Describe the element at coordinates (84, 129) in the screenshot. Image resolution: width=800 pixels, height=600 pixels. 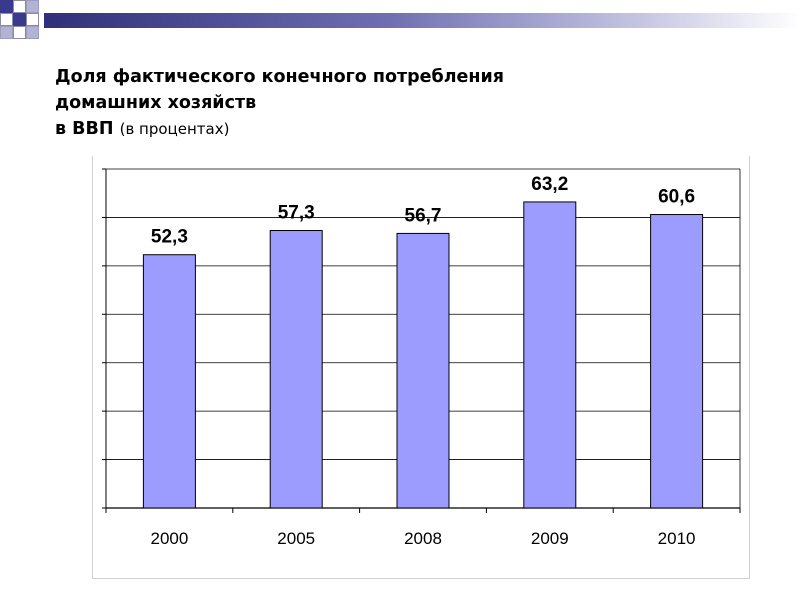
I see `title-line-3-main: в ВВП` at that location.